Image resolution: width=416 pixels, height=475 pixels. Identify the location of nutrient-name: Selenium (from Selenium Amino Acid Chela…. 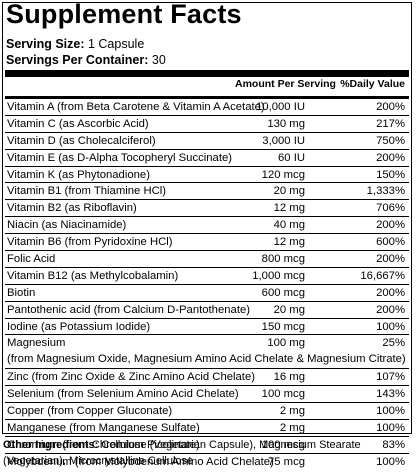
(123, 394).